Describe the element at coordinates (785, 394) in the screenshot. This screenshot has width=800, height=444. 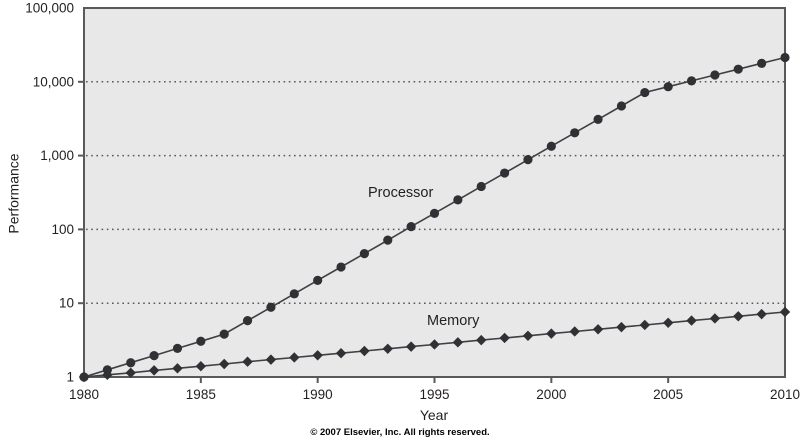
I see `x-tick-label: 2010` at that location.